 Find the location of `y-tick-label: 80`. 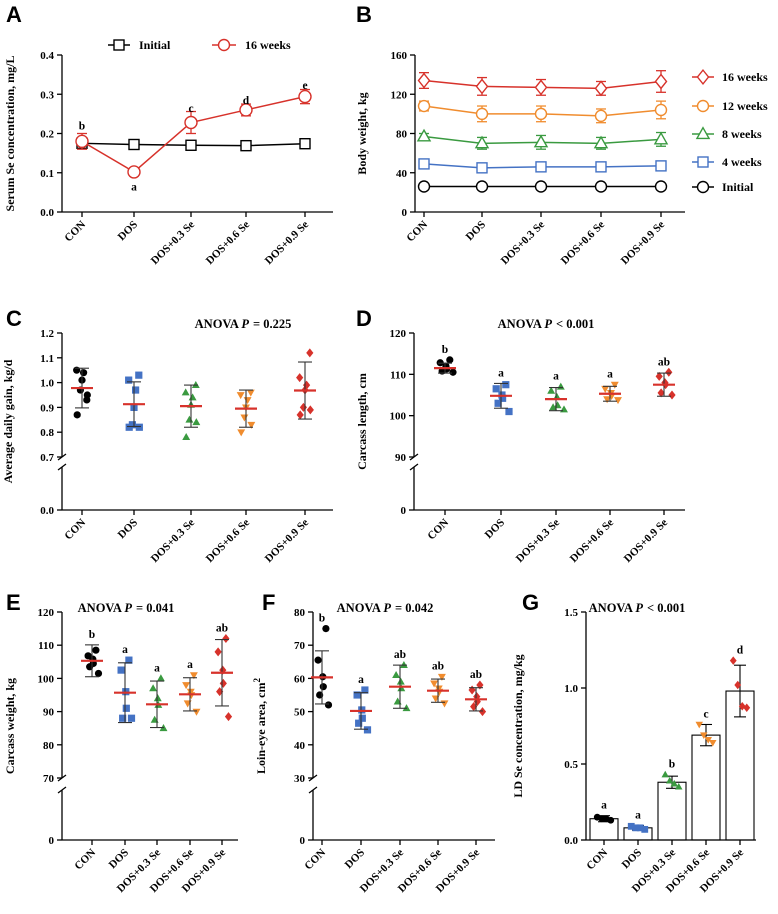

y-tick-label: 80 is located at coordinates (300, 613).